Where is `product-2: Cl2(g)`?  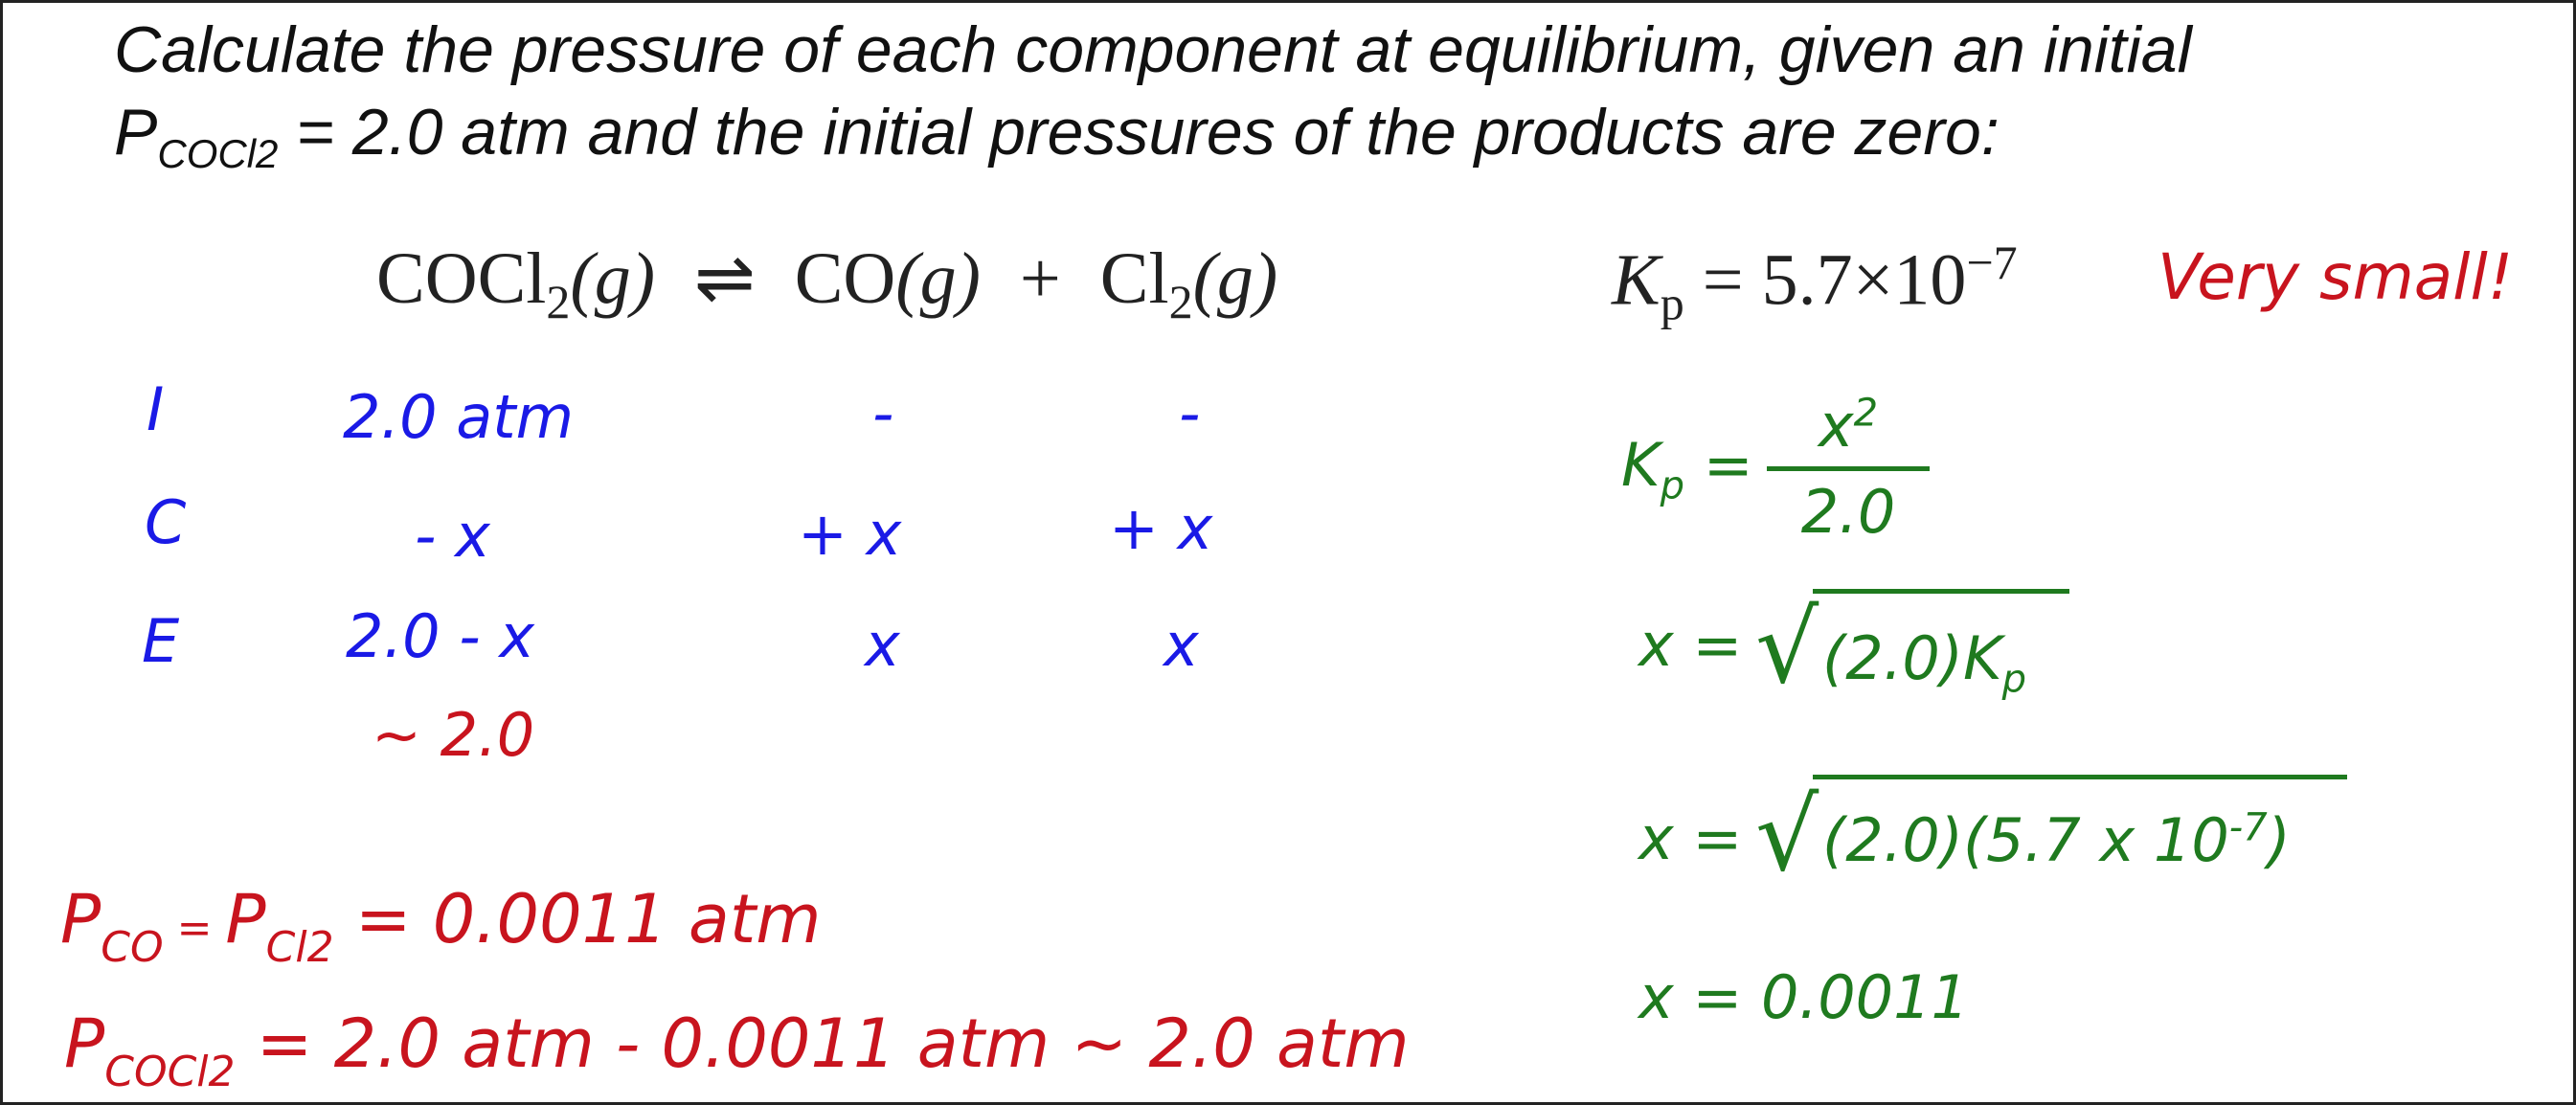 product-2: Cl2(g) is located at coordinates (1188, 283).